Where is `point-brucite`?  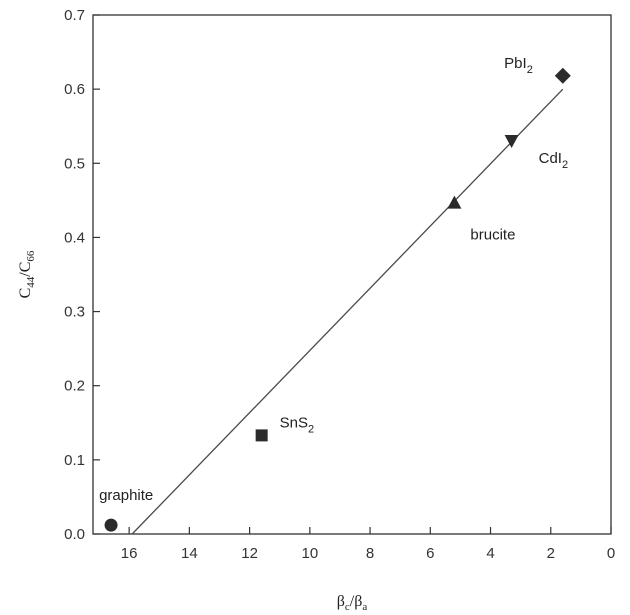
point-brucite is located at coordinates (454, 202).